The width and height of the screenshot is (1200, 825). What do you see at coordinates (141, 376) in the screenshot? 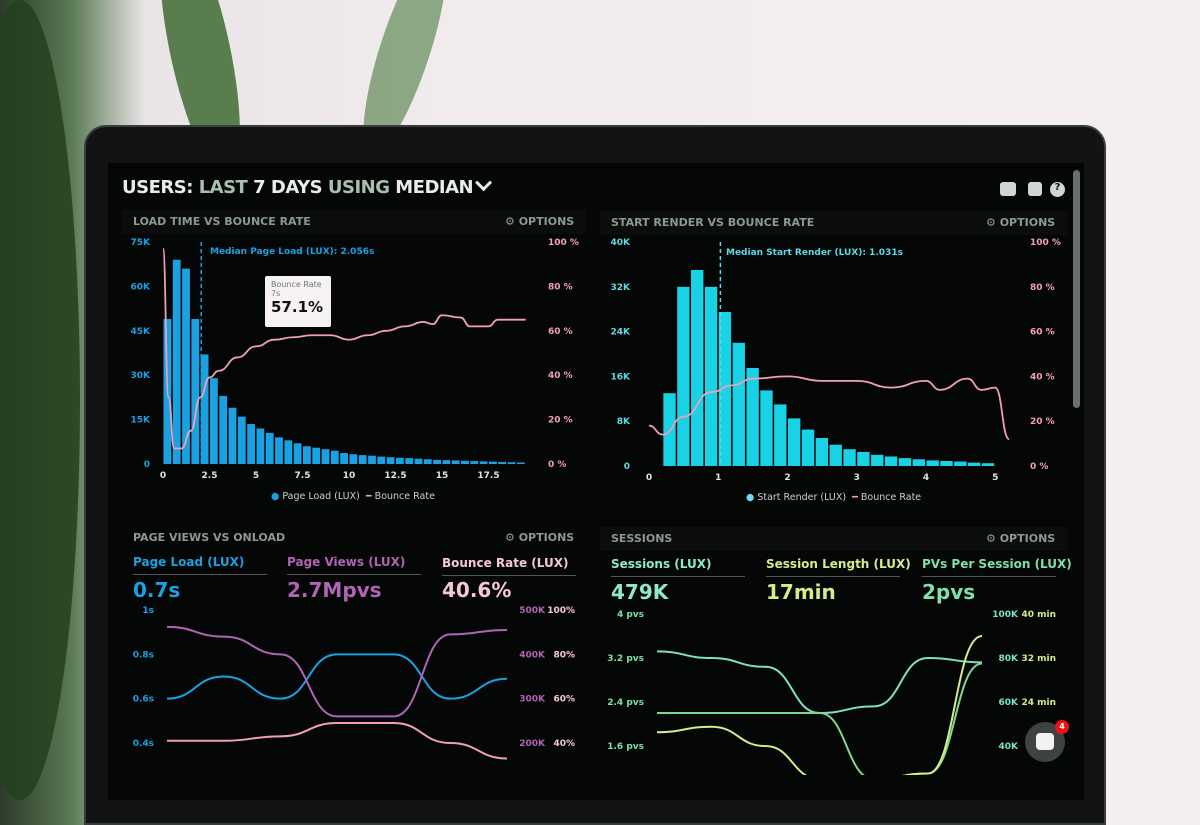
I see `y-tick-label: 30K` at bounding box center [141, 376].